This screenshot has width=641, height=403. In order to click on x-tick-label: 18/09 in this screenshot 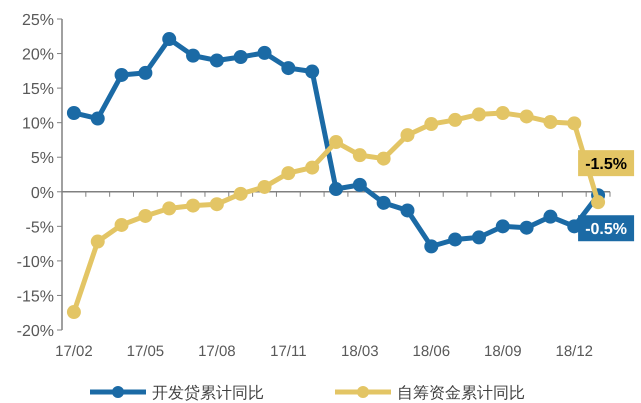, I will do `click(503, 351)`.